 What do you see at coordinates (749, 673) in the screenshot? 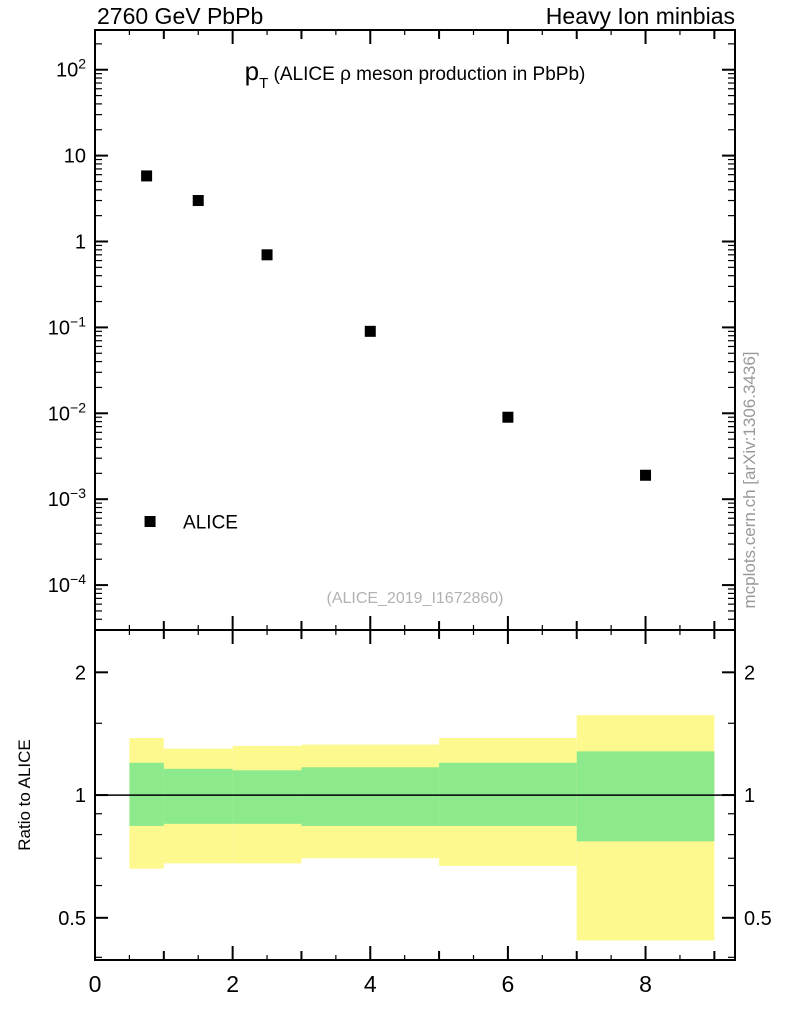
I see `ratio-y-tick-label-right: 2` at bounding box center [749, 673].